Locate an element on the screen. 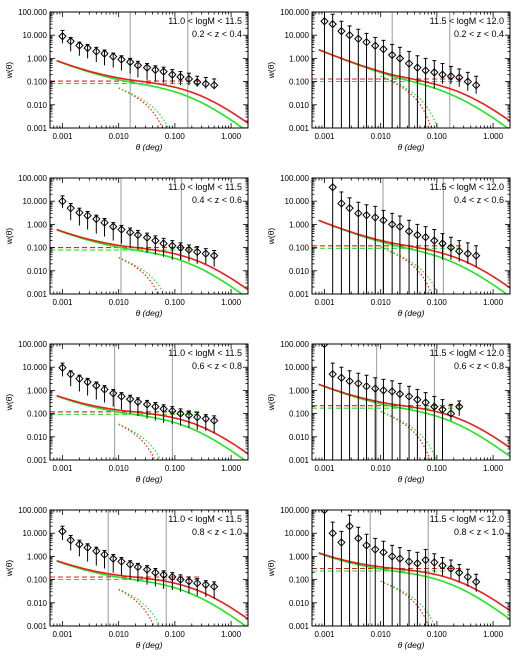  axes-frame is located at coordinates (411, 568).